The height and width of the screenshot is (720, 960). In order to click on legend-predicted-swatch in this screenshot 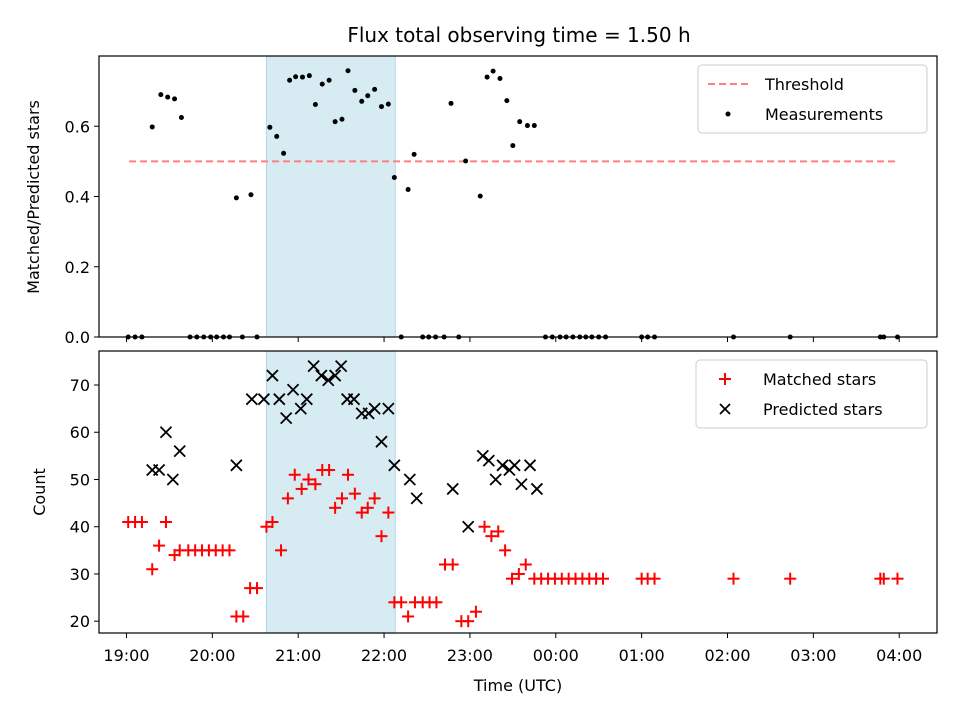, I will do `click(725, 409)`.